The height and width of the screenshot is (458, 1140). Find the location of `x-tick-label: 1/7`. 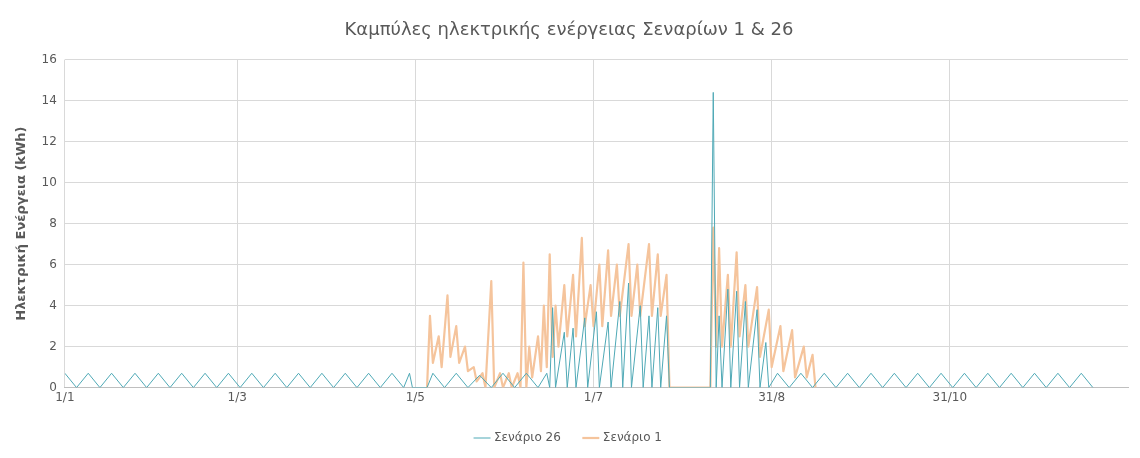

x-tick-label: 1/7 is located at coordinates (593, 396).